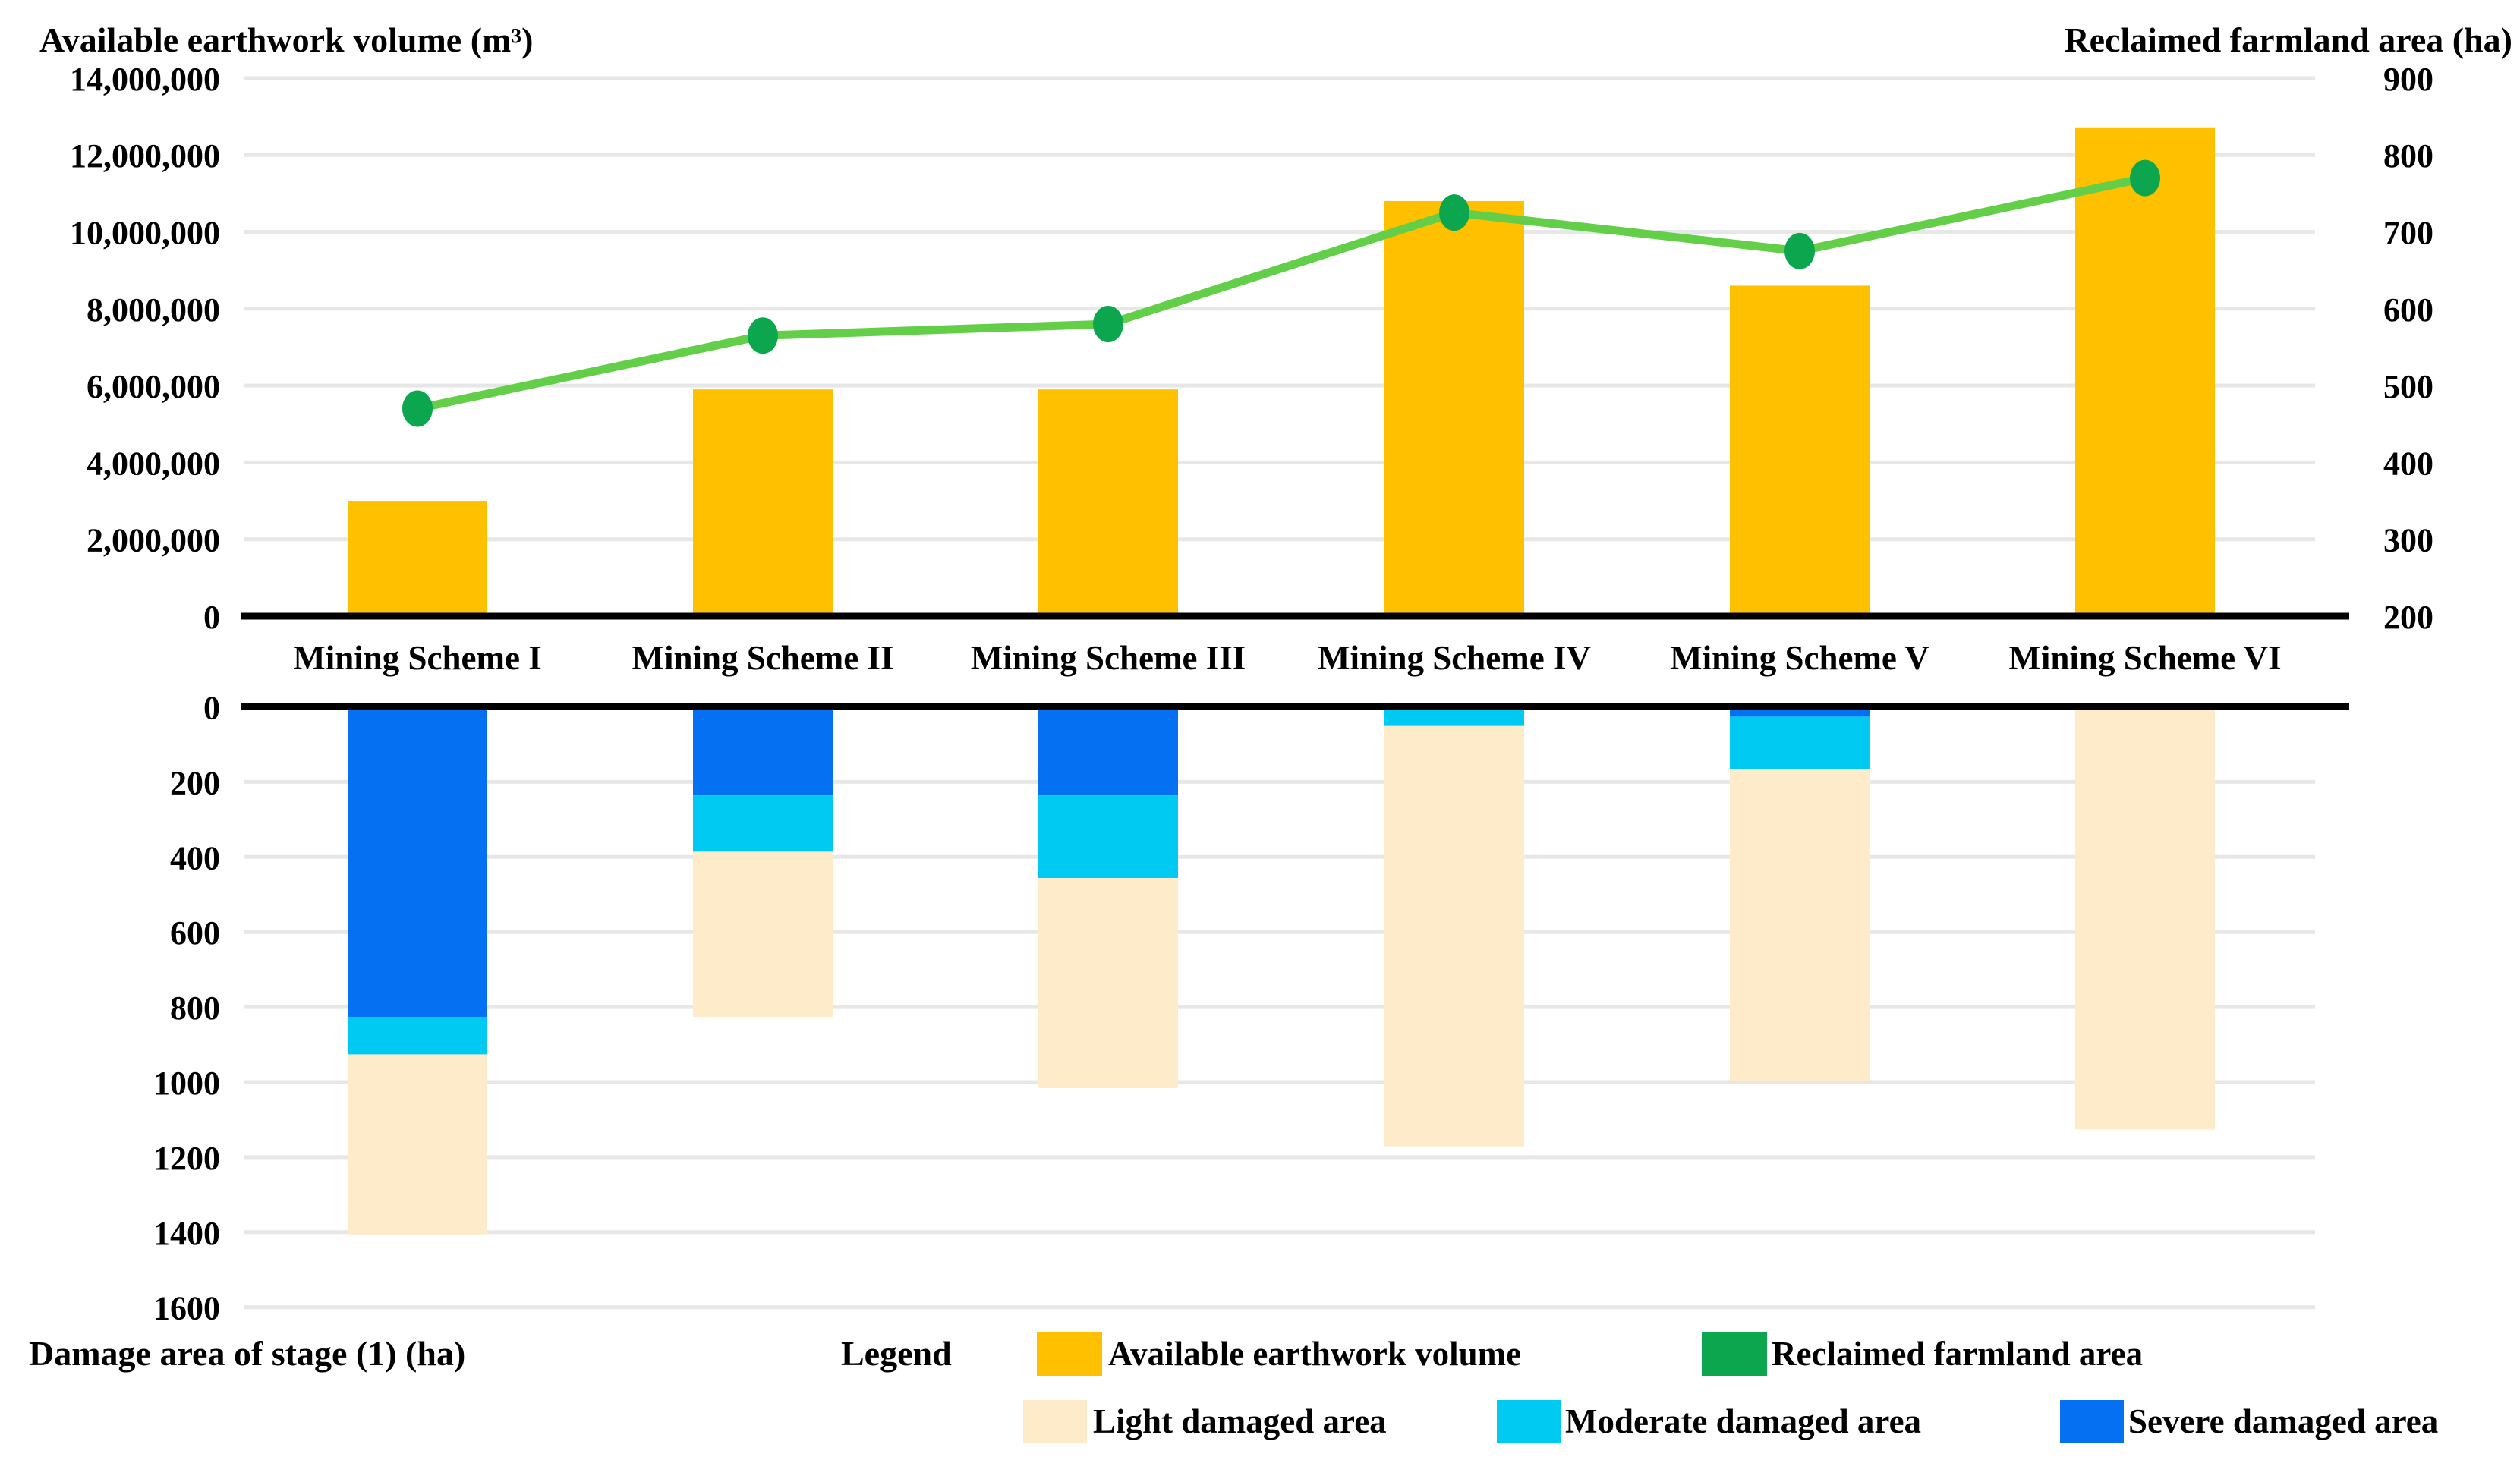 The height and width of the screenshot is (1460, 2520). I want to click on earthwork-volume-swatch, so click(1069, 1354).